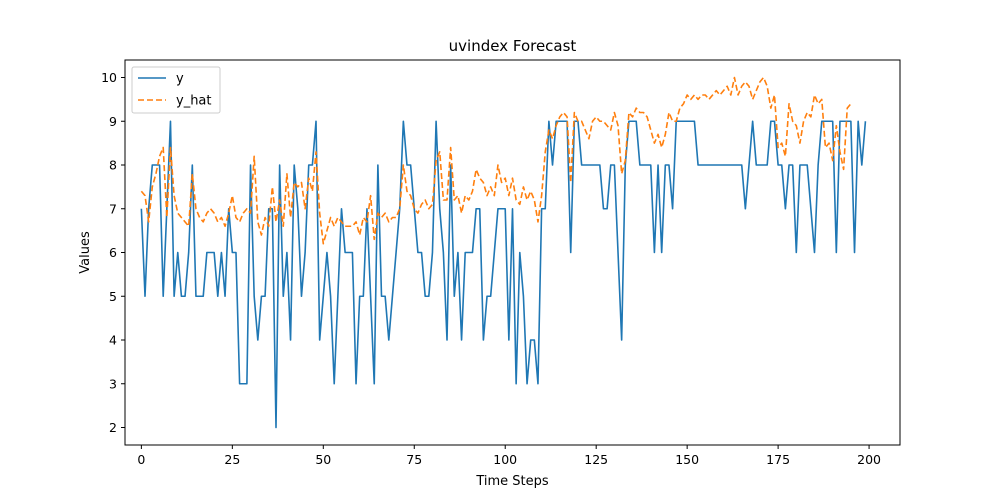 This screenshot has width=1000, height=500. Describe the element at coordinates (869, 459) in the screenshot. I see `x-tick-label: 200` at that location.